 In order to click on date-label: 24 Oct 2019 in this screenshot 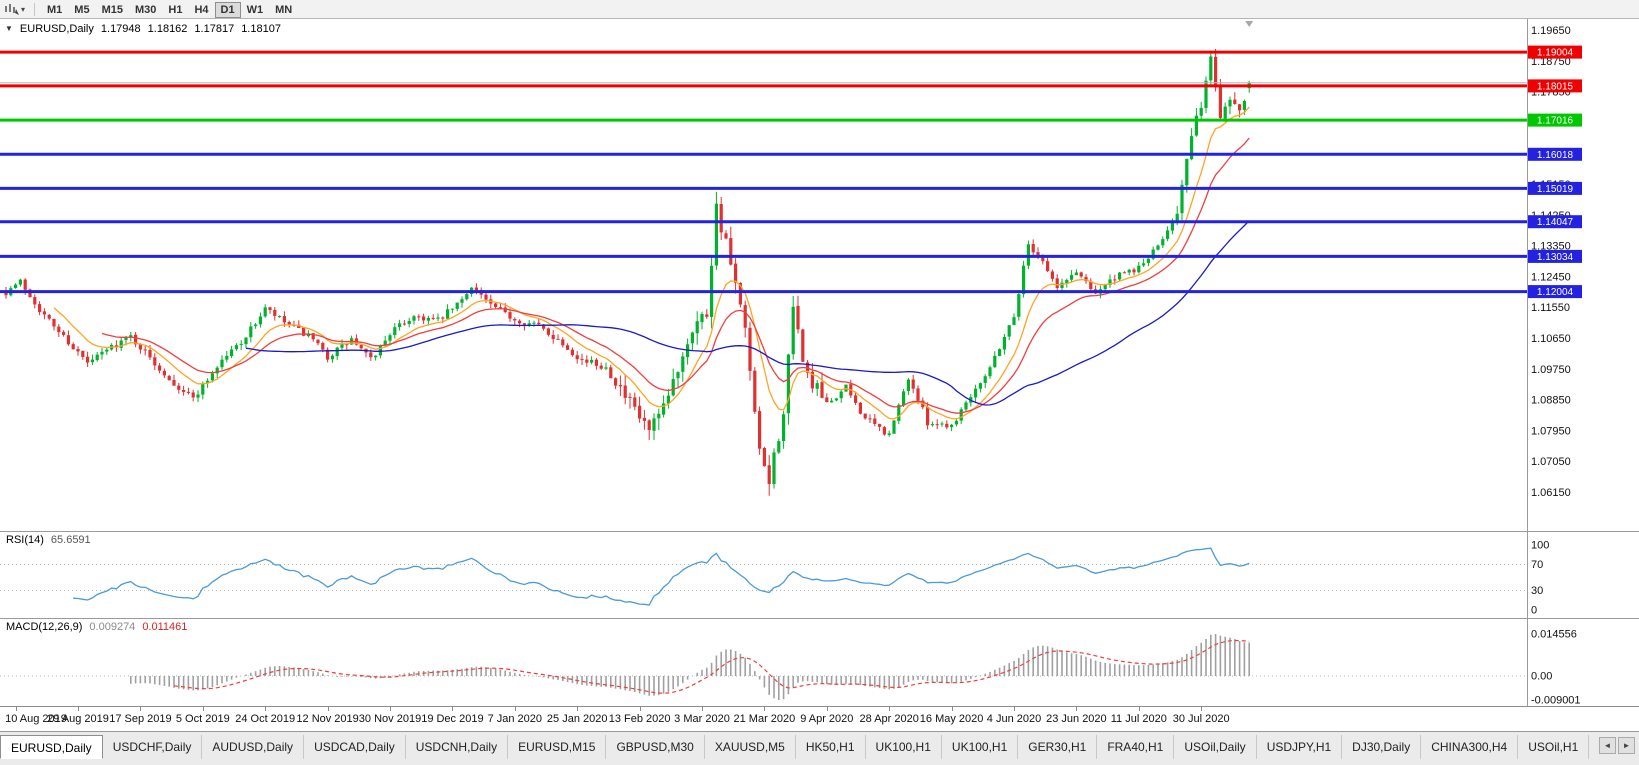, I will do `click(265, 719)`.